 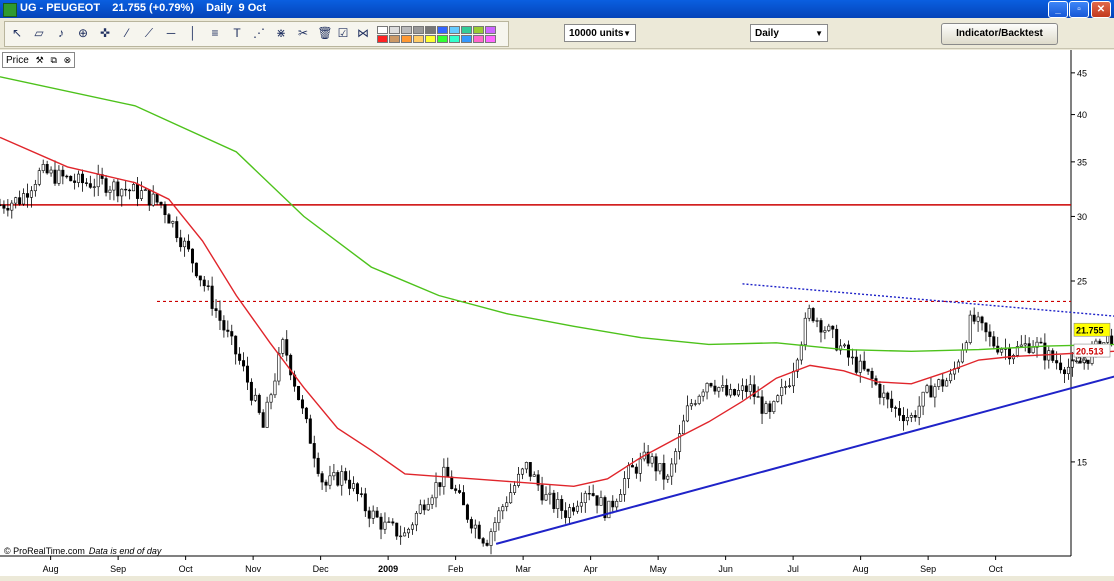 What do you see at coordinates (1058, 9) in the screenshot?
I see `minimize-button: _` at bounding box center [1058, 9].